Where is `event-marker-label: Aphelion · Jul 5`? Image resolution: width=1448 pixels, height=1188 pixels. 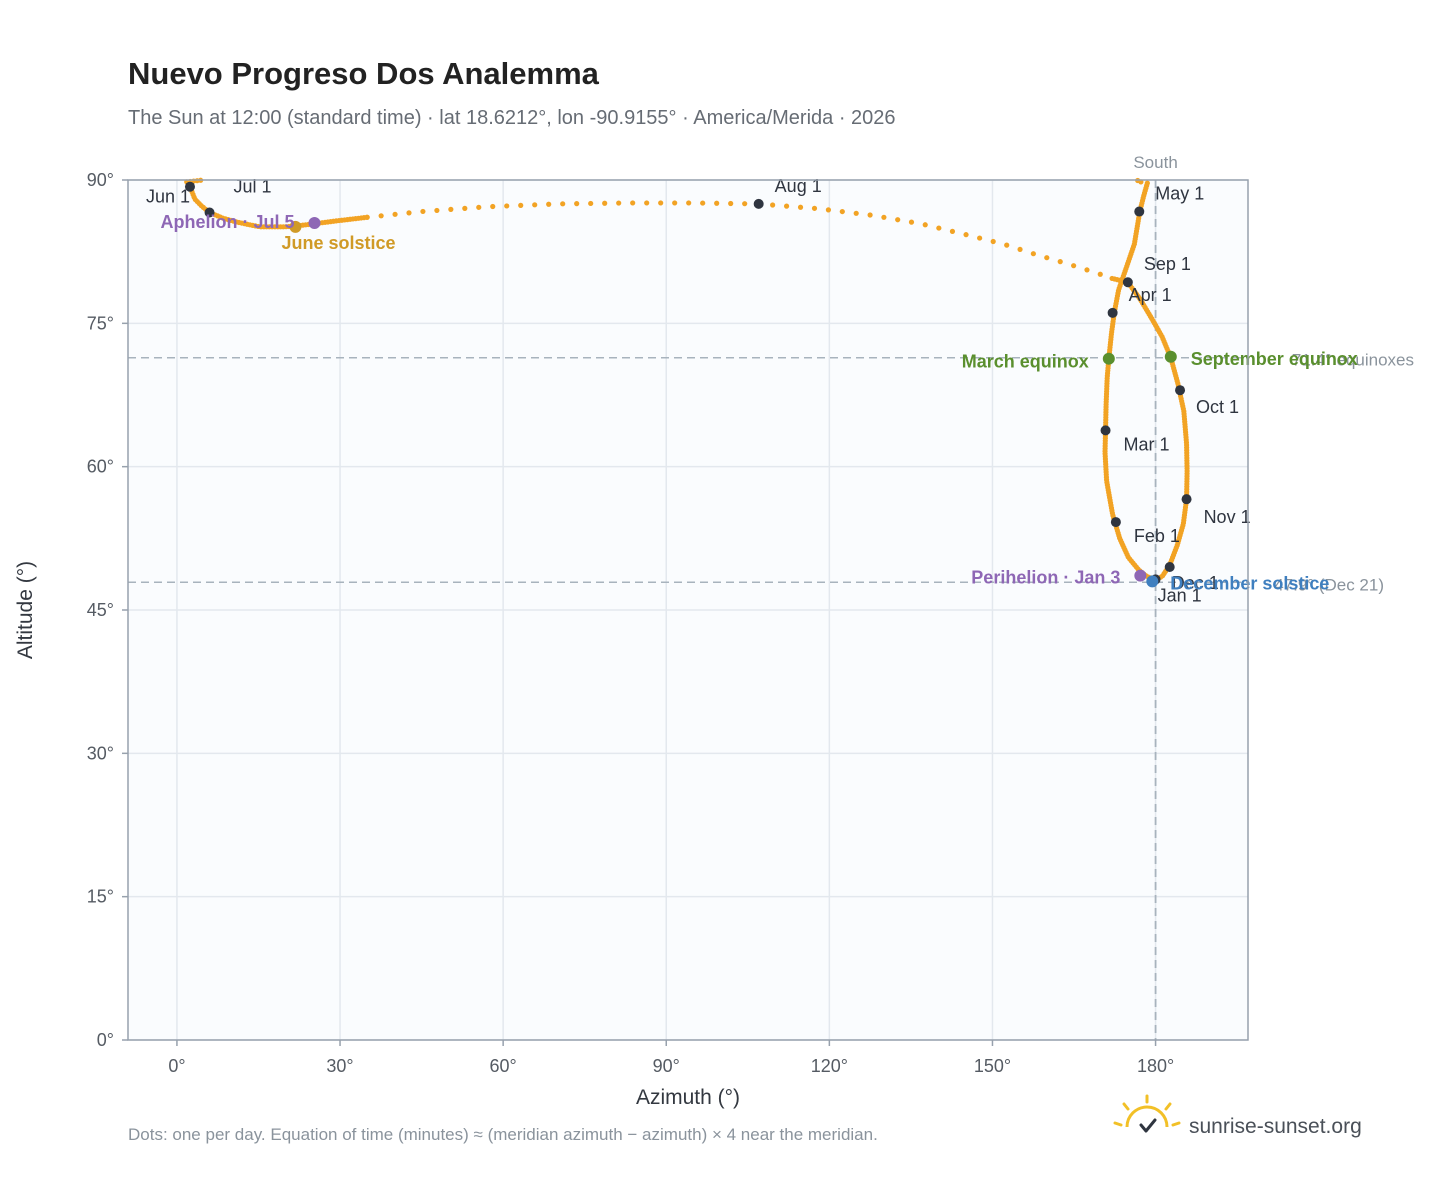
event-marker-label: Aphelion · Jul 5 is located at coordinates (227, 222).